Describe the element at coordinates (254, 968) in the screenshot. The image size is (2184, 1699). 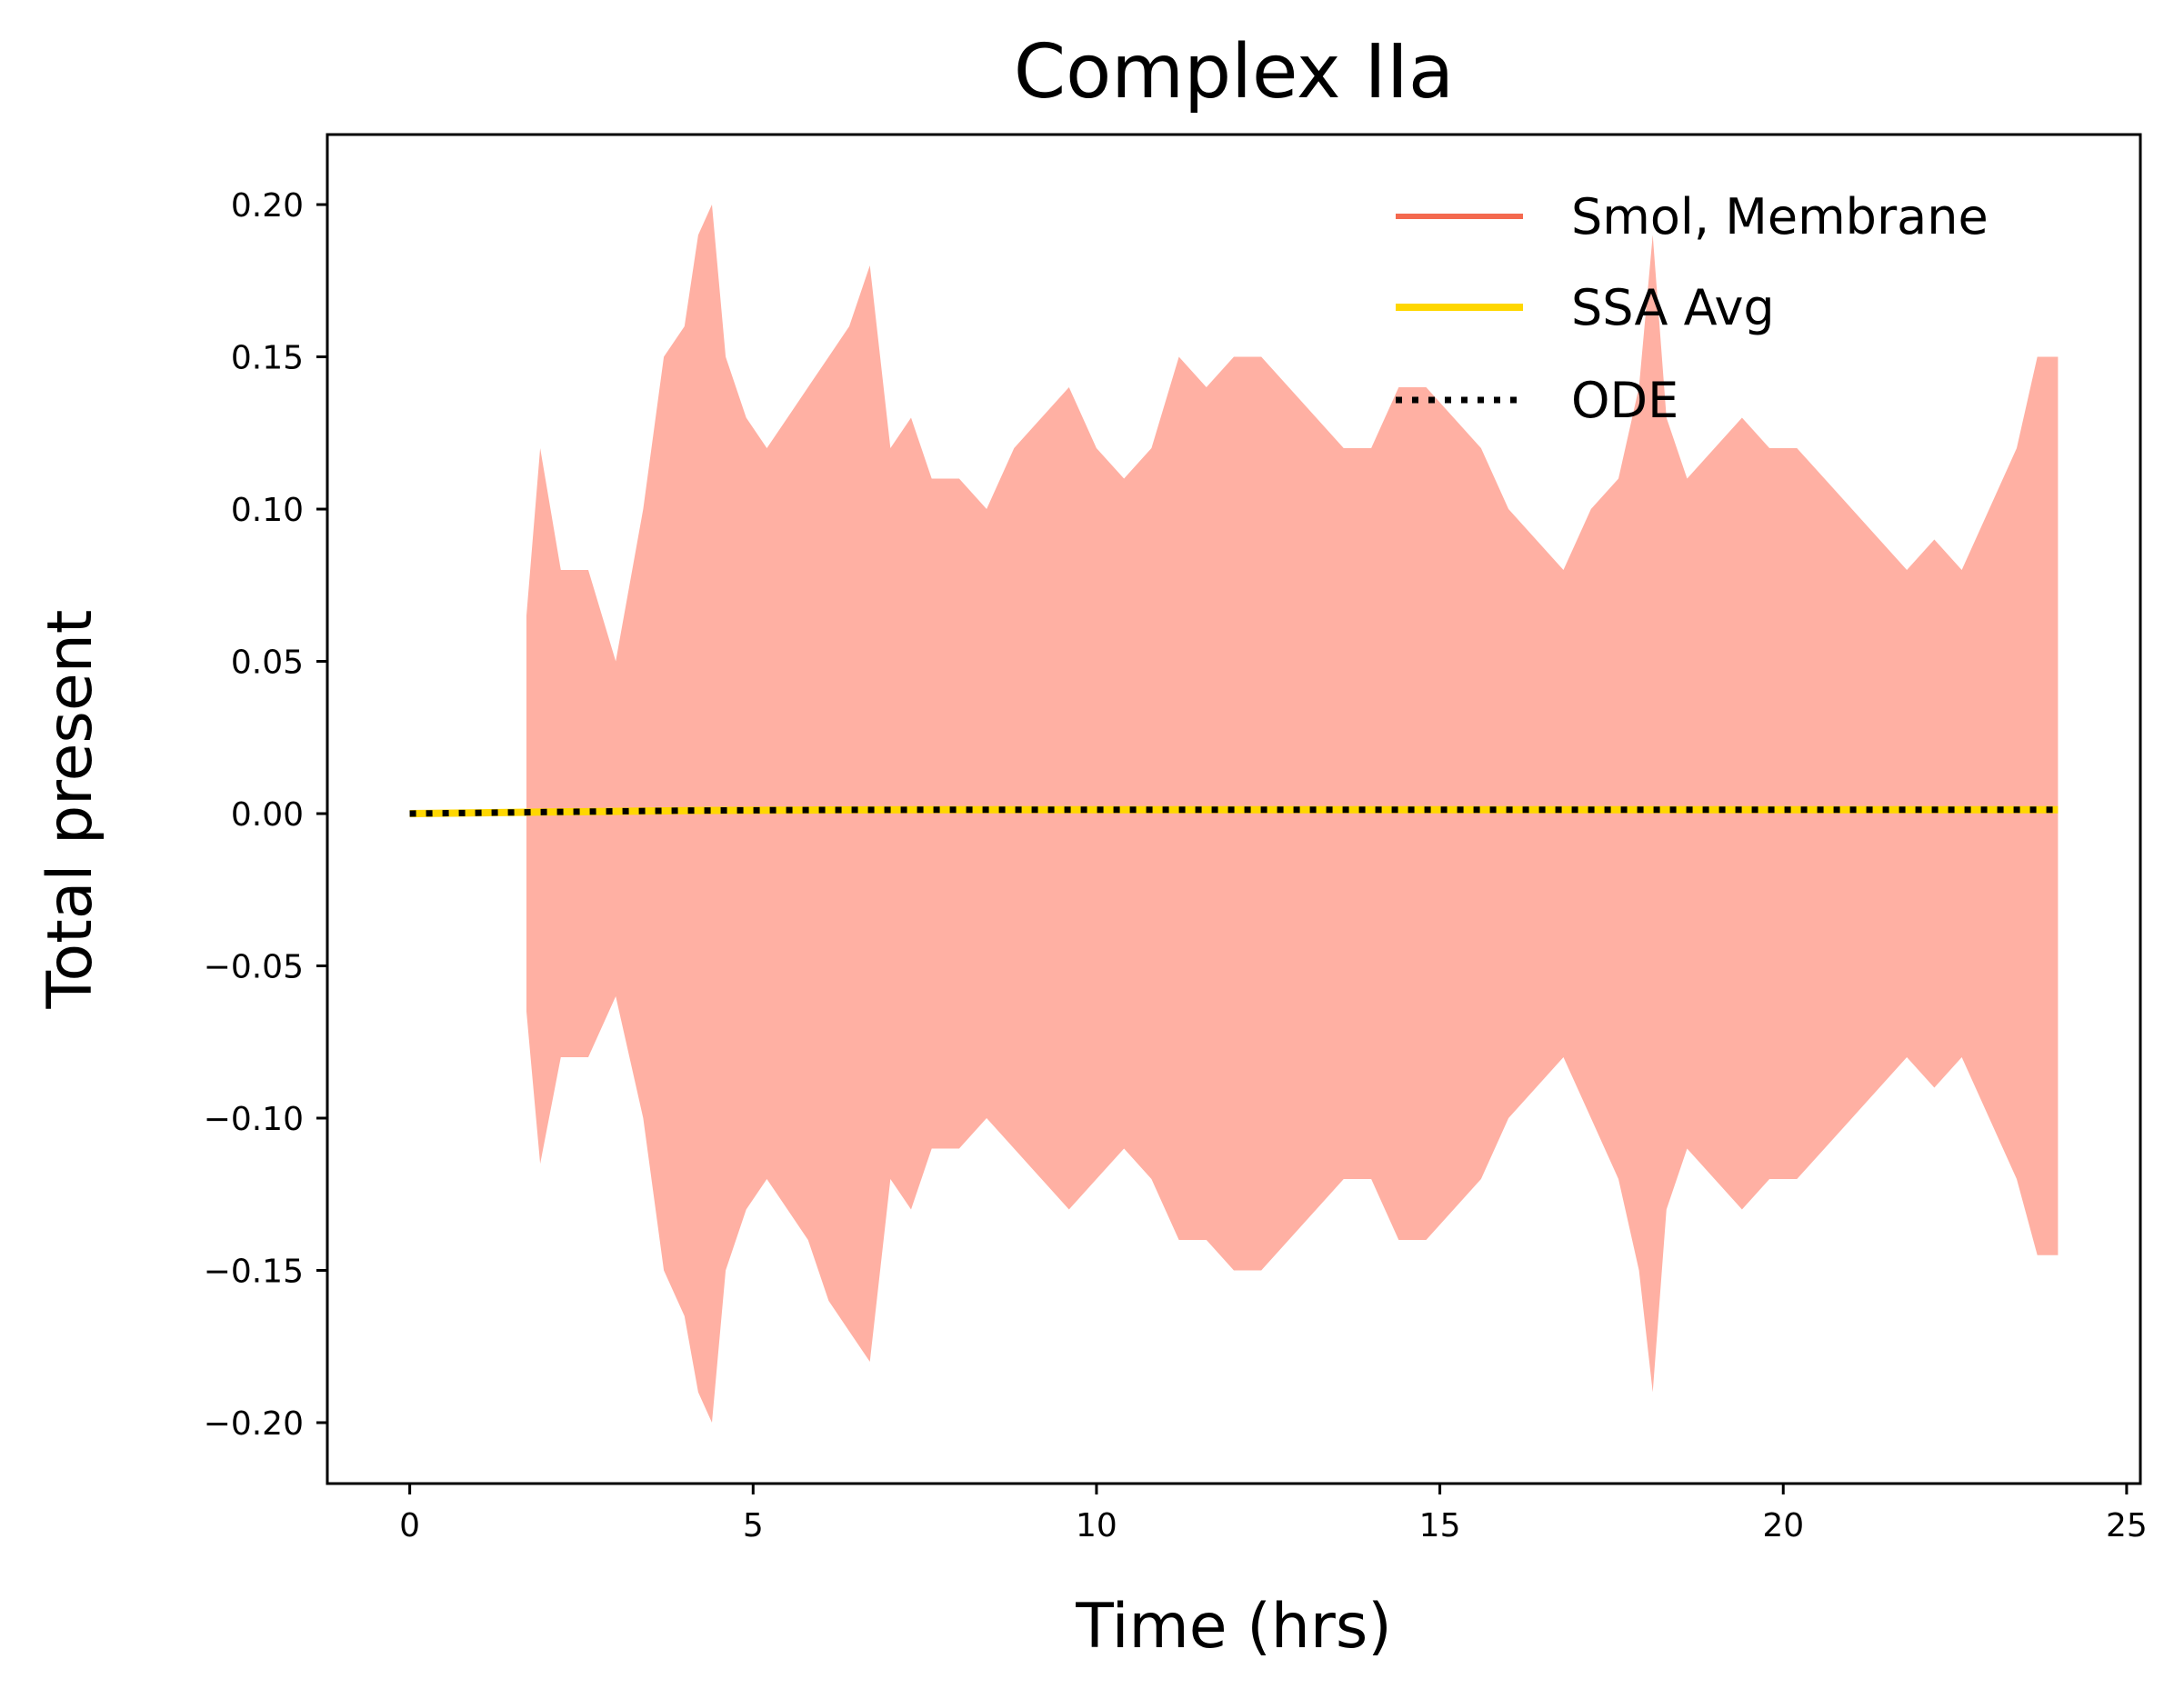
I see `y-tick-label: −0.05` at that location.